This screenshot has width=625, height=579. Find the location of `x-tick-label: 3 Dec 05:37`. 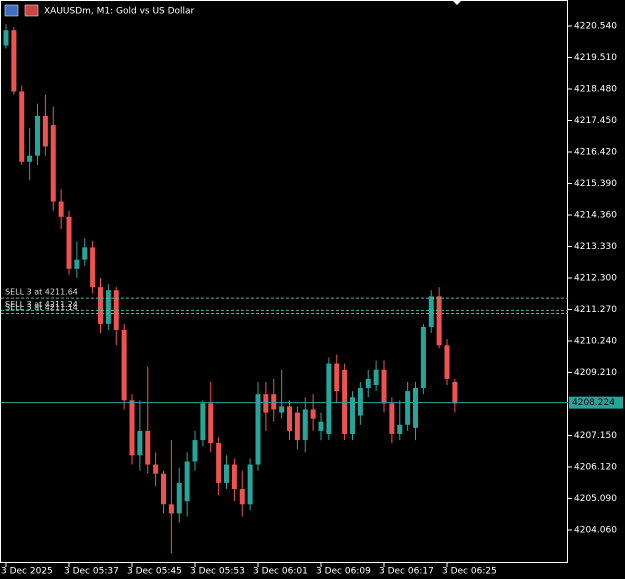

x-tick-label: 3 Dec 05:37 is located at coordinates (91, 572).